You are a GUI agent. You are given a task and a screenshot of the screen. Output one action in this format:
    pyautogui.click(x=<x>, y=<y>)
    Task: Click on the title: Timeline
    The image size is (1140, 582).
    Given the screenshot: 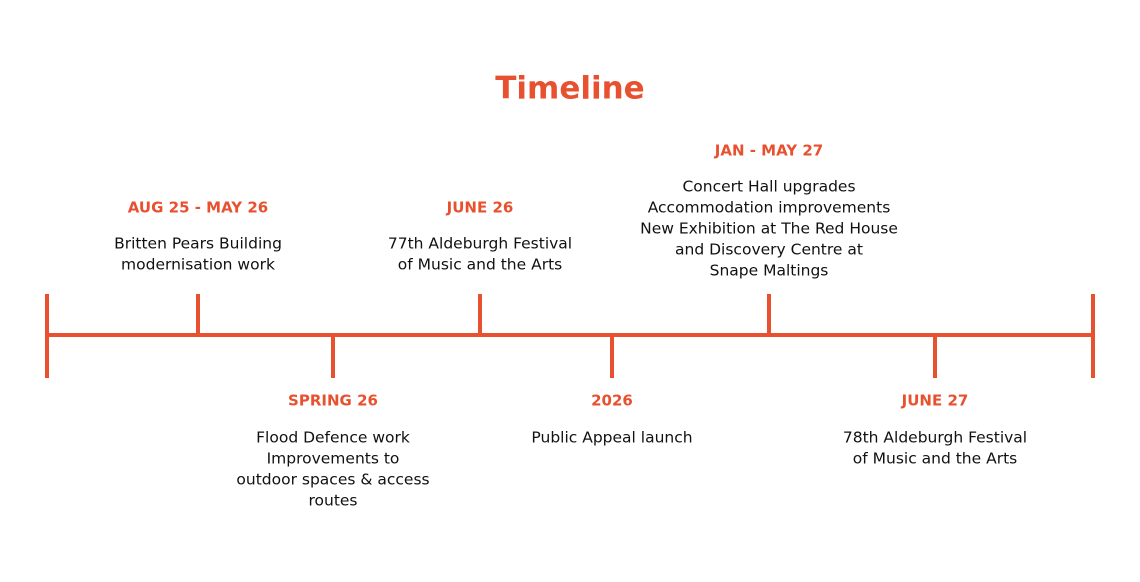 What is the action you would take?
    pyautogui.click(x=569, y=89)
    